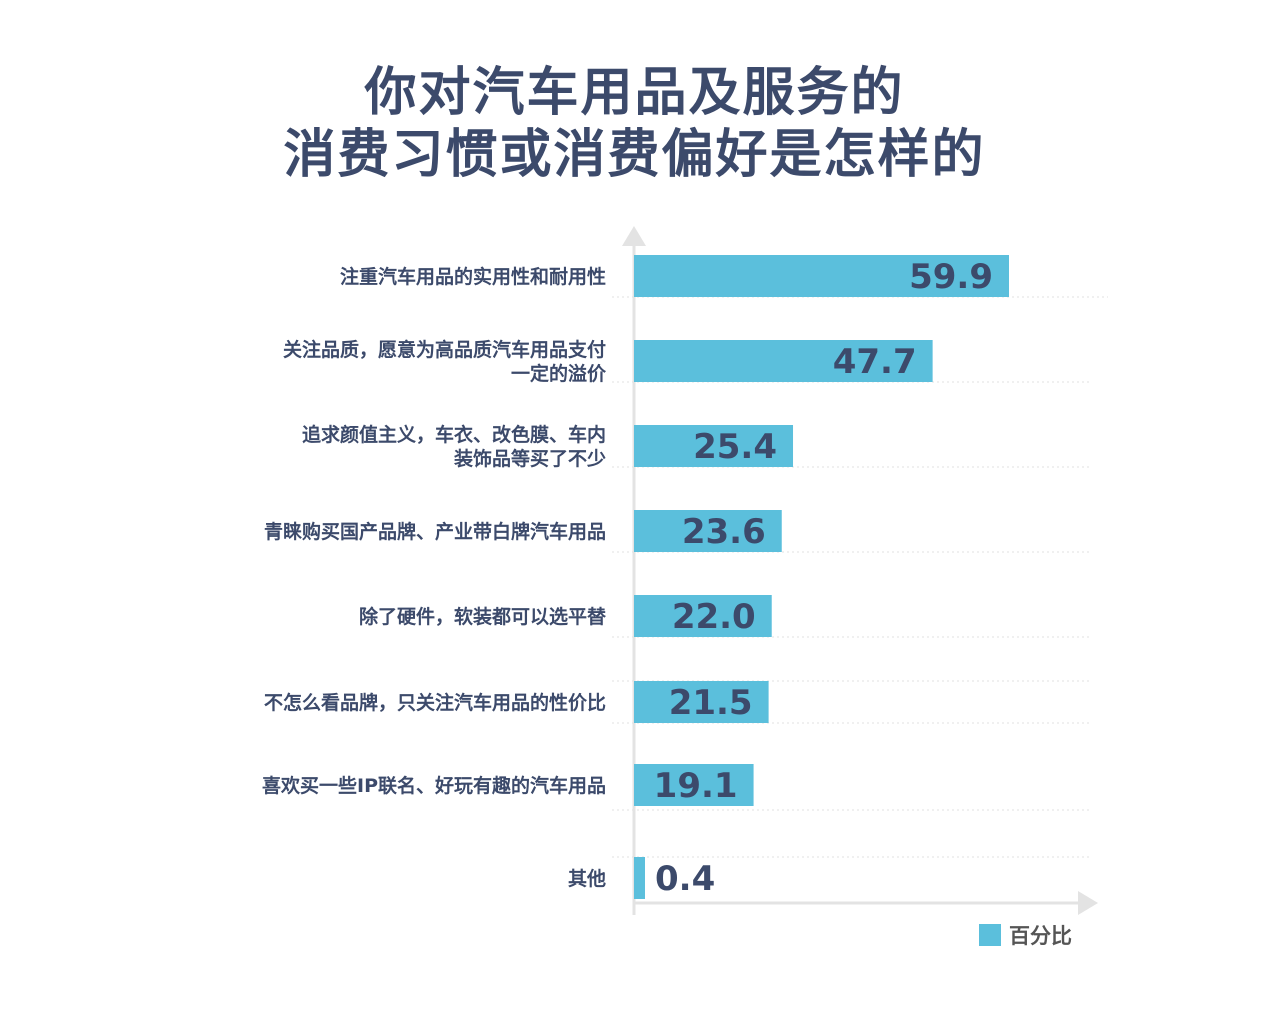 The image size is (1269, 1025). I want to click on chart-title-line-2: 消费习惯或消费偏好是怎样的, so click(634, 155).